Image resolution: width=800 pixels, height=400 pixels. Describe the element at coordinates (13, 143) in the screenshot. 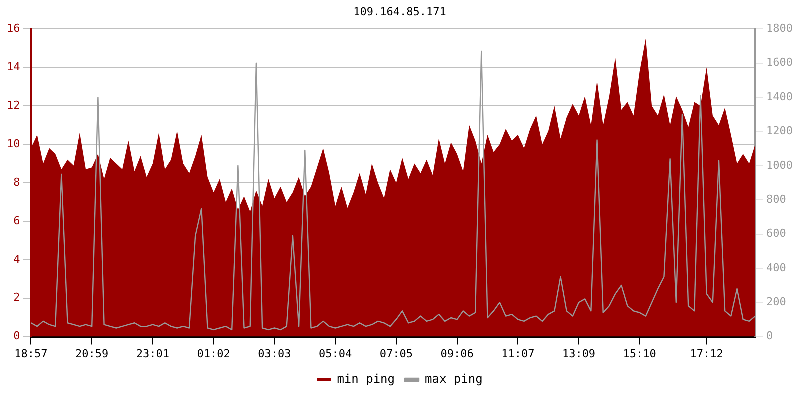

I see `y-tick-label: 10` at that location.